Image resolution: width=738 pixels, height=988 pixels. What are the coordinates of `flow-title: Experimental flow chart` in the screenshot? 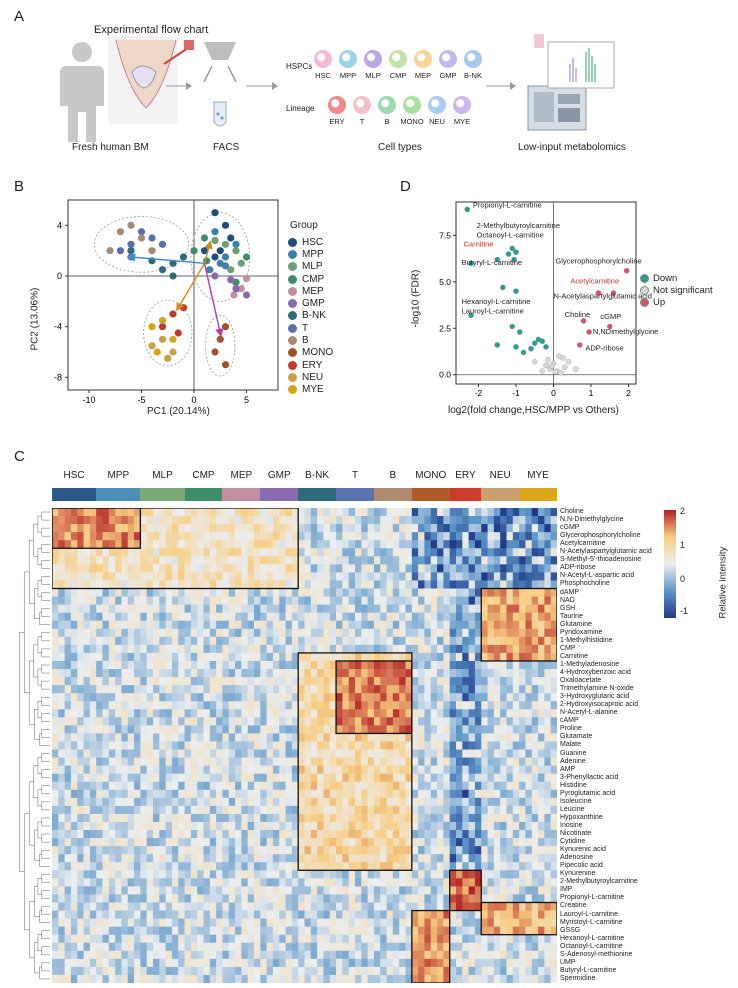 It's located at (151, 30).